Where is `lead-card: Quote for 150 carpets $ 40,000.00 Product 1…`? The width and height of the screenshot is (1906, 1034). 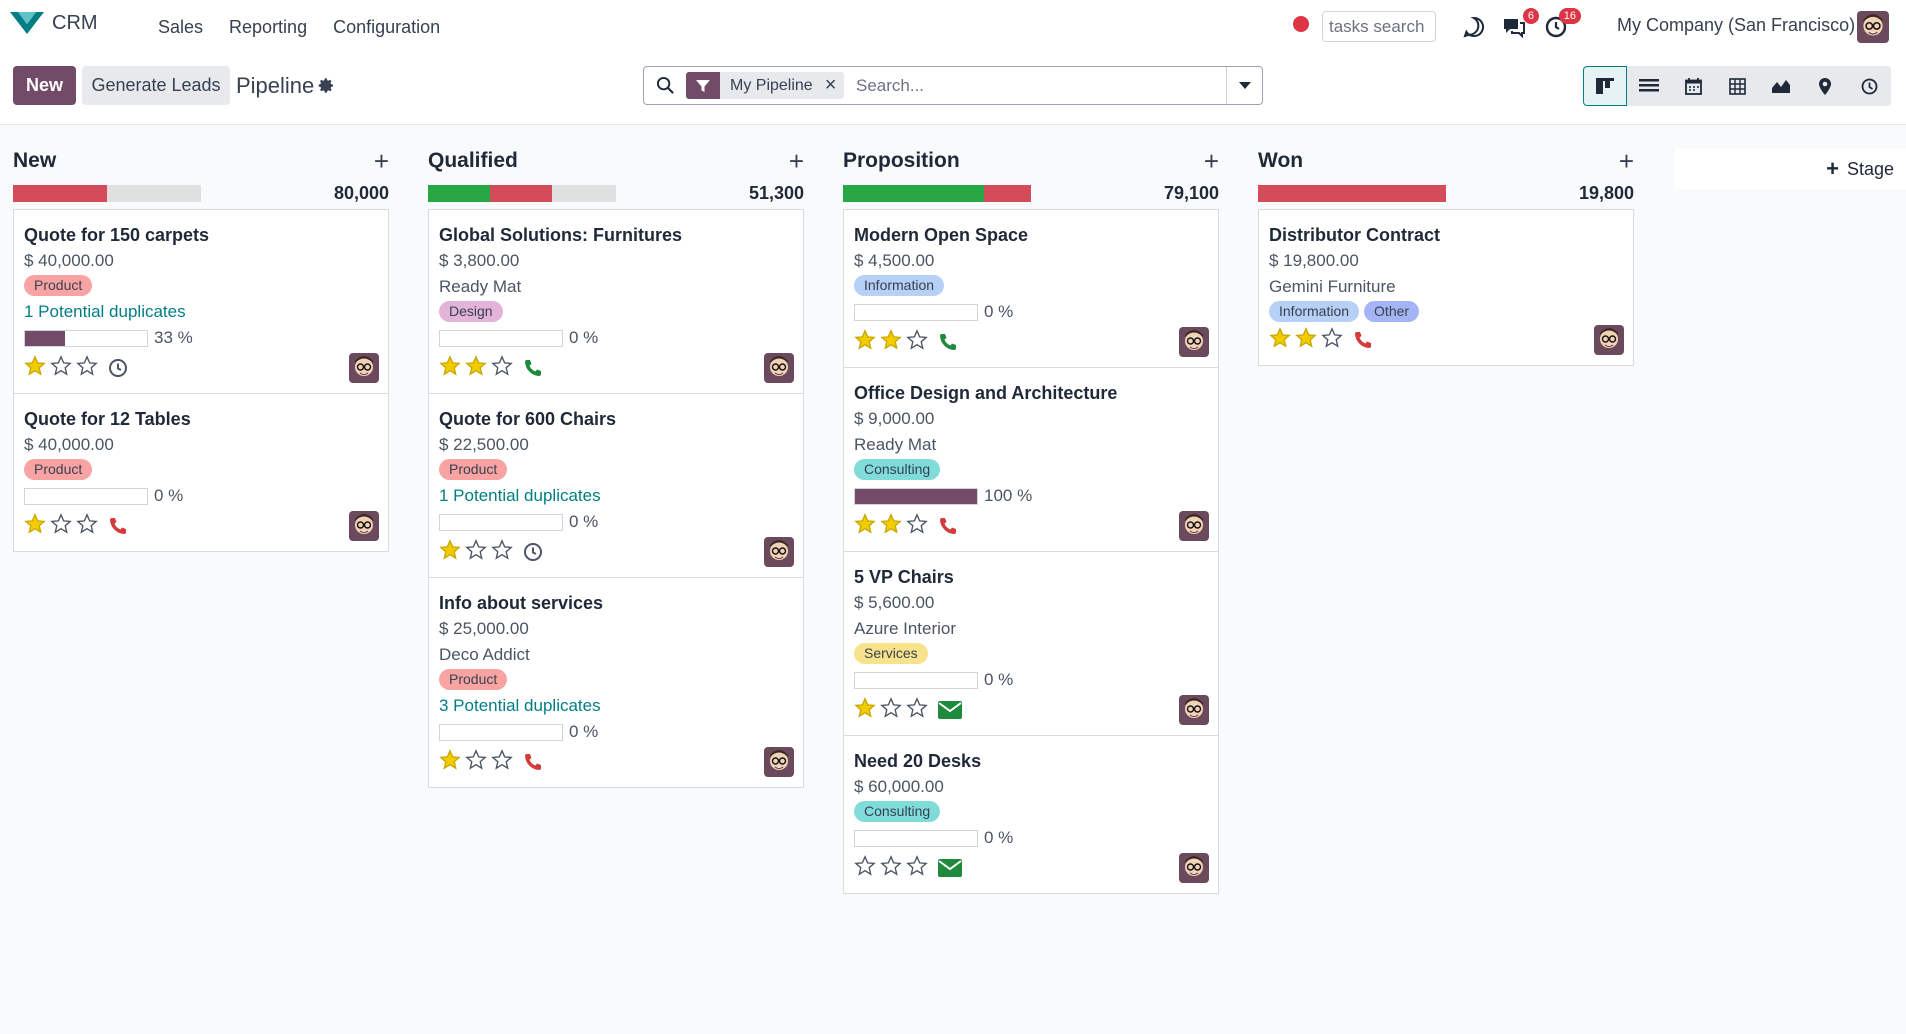
lead-card: Quote for 150 carpets $ 40,000.00 Product 1… is located at coordinates (201, 301).